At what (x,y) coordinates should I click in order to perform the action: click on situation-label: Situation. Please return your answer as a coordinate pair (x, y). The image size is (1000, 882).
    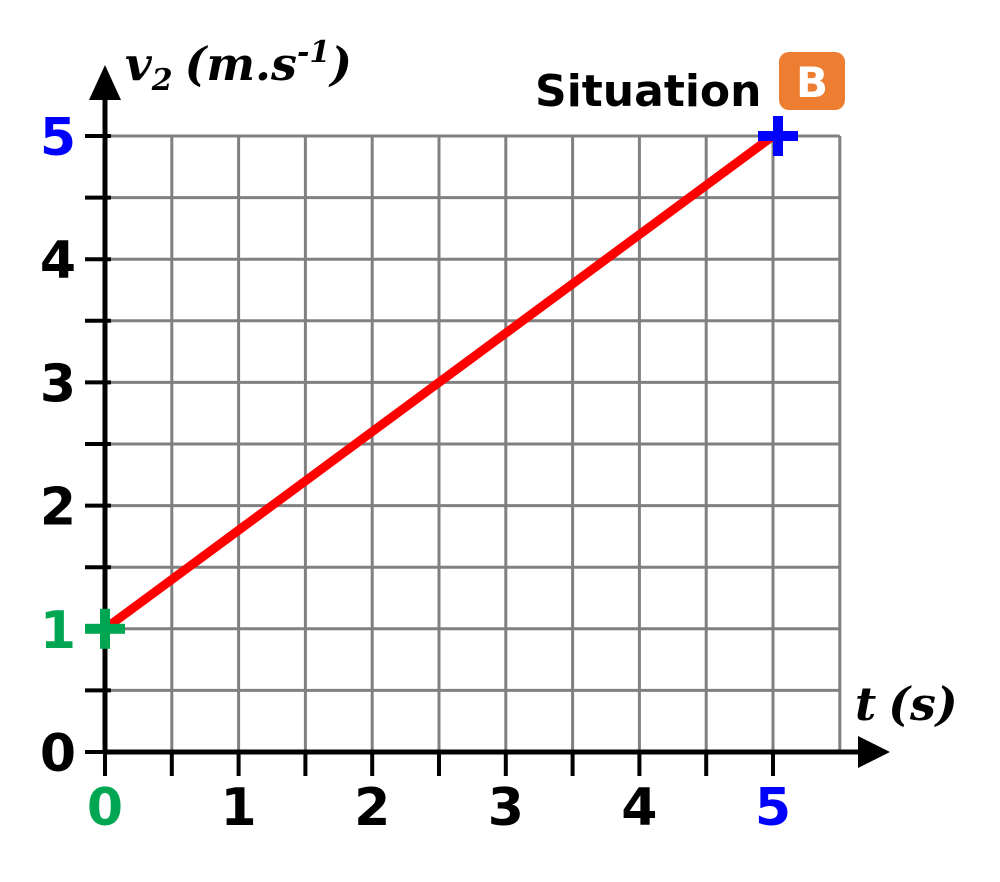
    Looking at the image, I should click on (648, 91).